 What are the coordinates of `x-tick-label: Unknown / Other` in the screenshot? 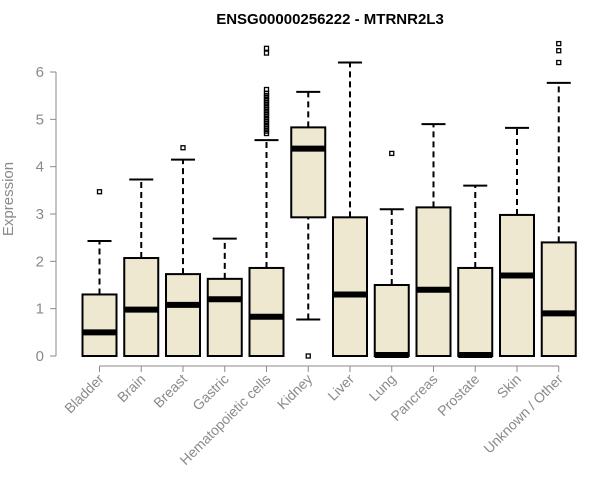 It's located at (523, 414).